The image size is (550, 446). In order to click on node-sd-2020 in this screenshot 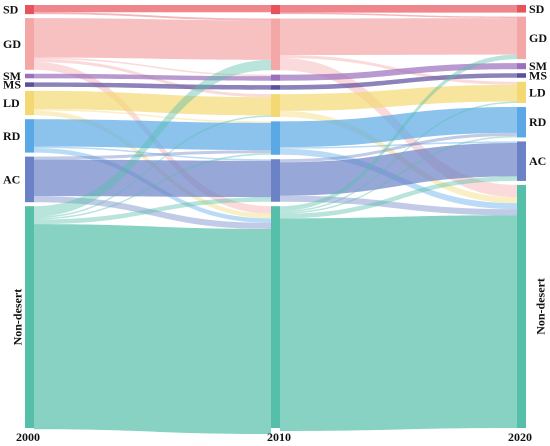, I will do `click(521, 9)`.